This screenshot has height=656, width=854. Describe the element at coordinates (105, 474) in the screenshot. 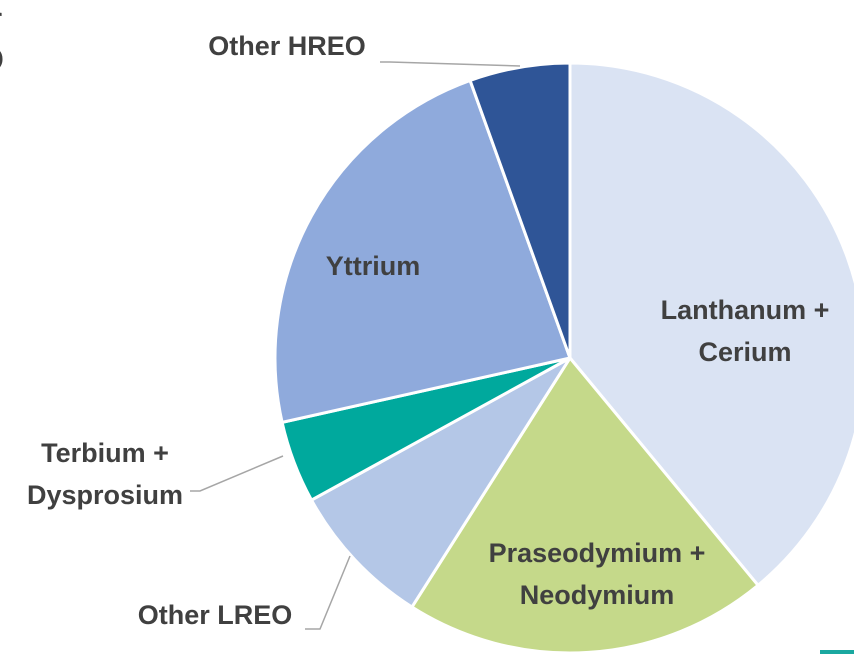

I see `slice-label: Terbium + Dysprosium` at that location.